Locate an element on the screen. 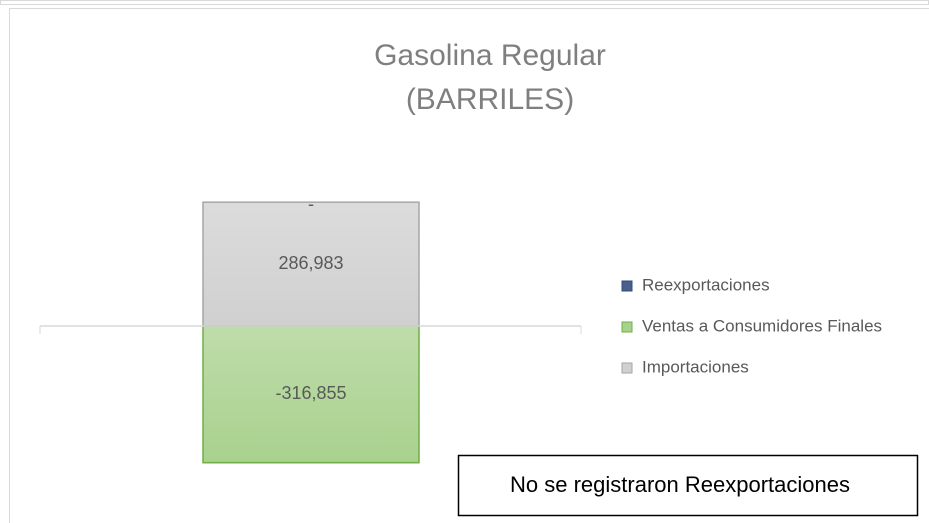 The height and width of the screenshot is (523, 929). annotation-box is located at coordinates (688, 485).